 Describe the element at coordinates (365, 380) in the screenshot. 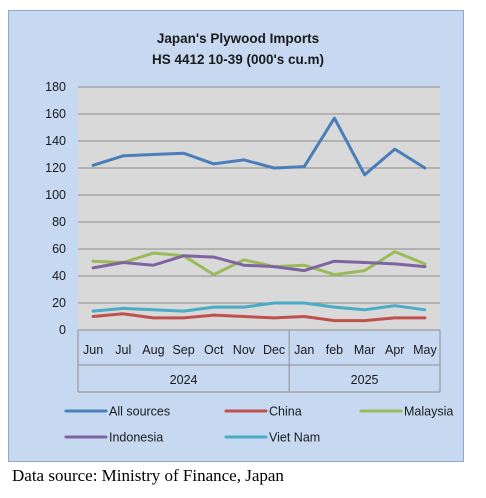

I see `x-group-label: 2025` at that location.